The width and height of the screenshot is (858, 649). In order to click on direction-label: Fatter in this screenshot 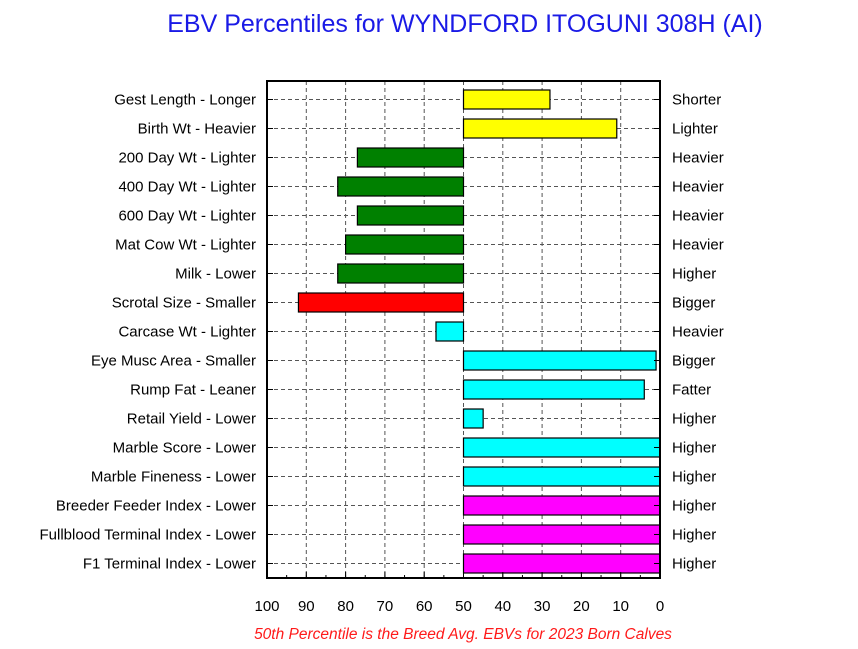, I will do `click(691, 390)`.